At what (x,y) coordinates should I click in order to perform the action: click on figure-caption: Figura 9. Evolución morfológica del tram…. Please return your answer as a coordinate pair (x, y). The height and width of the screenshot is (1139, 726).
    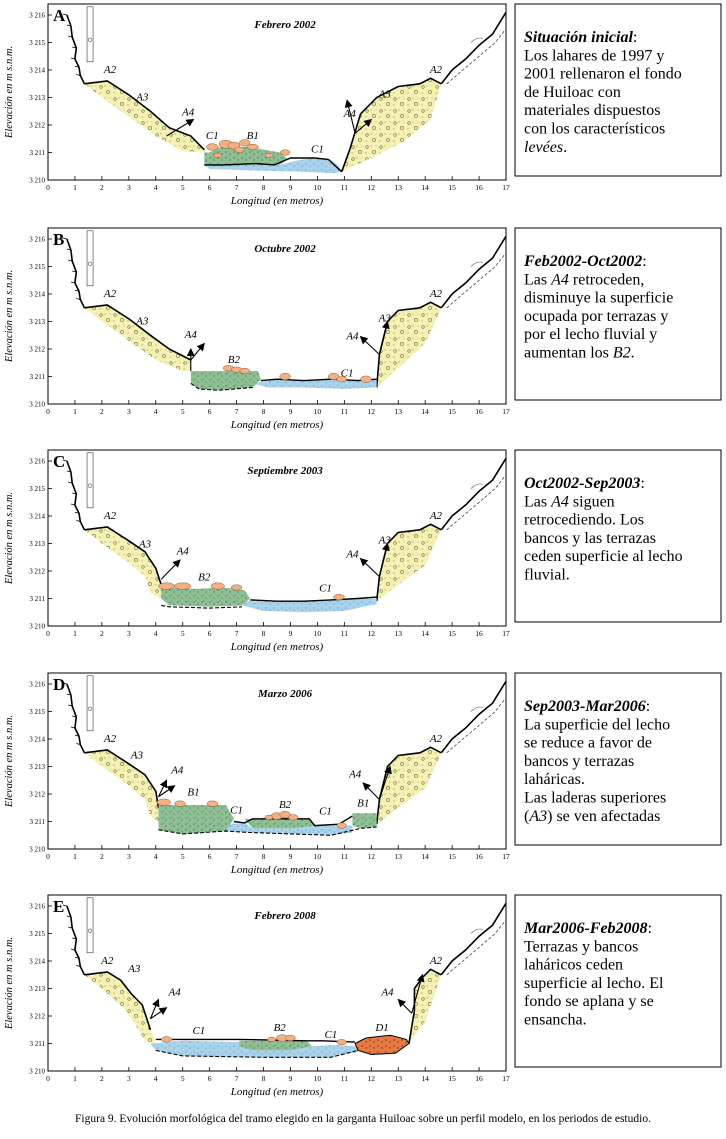
    Looking at the image, I should click on (363, 1119).